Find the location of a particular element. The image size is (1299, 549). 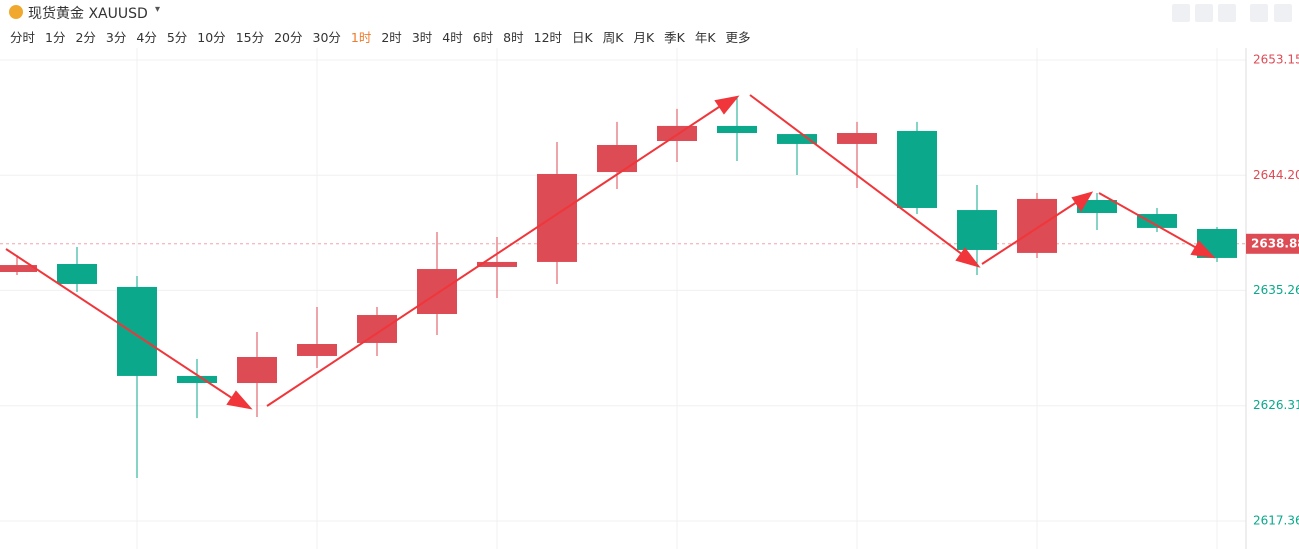

y-tick-label: 2635.26 is located at coordinates (1276, 290).